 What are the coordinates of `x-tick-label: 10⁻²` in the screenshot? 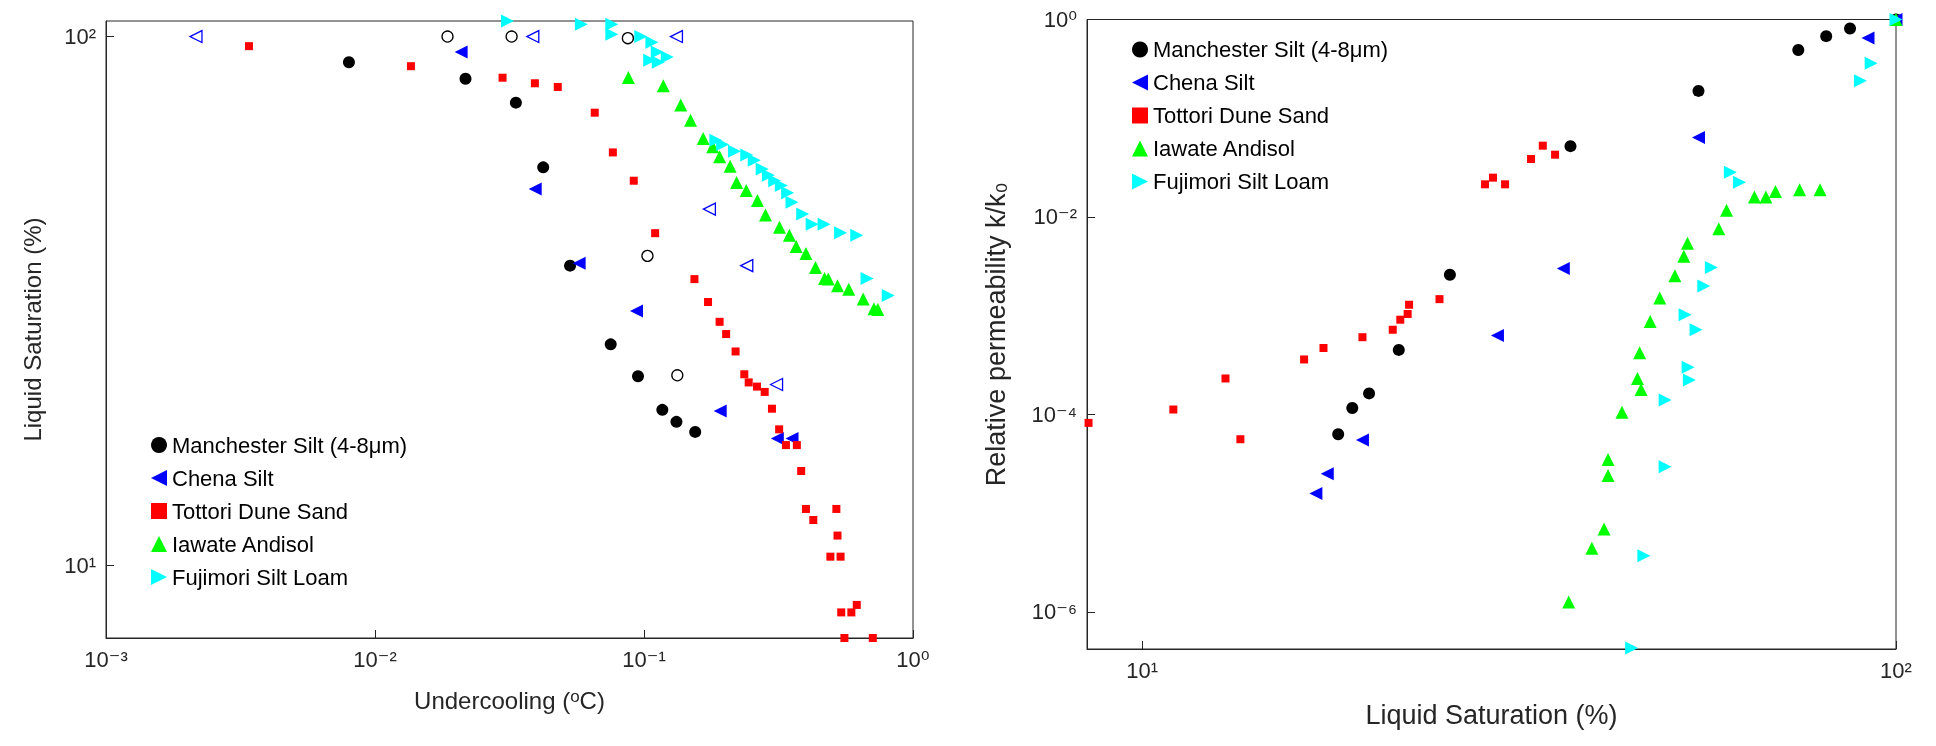 It's located at (375, 659).